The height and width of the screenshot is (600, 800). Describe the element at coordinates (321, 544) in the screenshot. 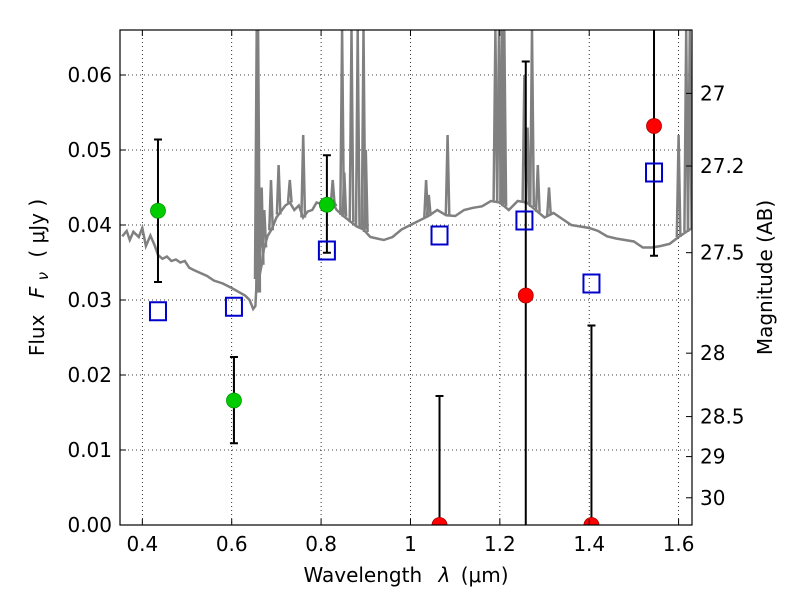

I see `x-tick-label: 0.8` at that location.